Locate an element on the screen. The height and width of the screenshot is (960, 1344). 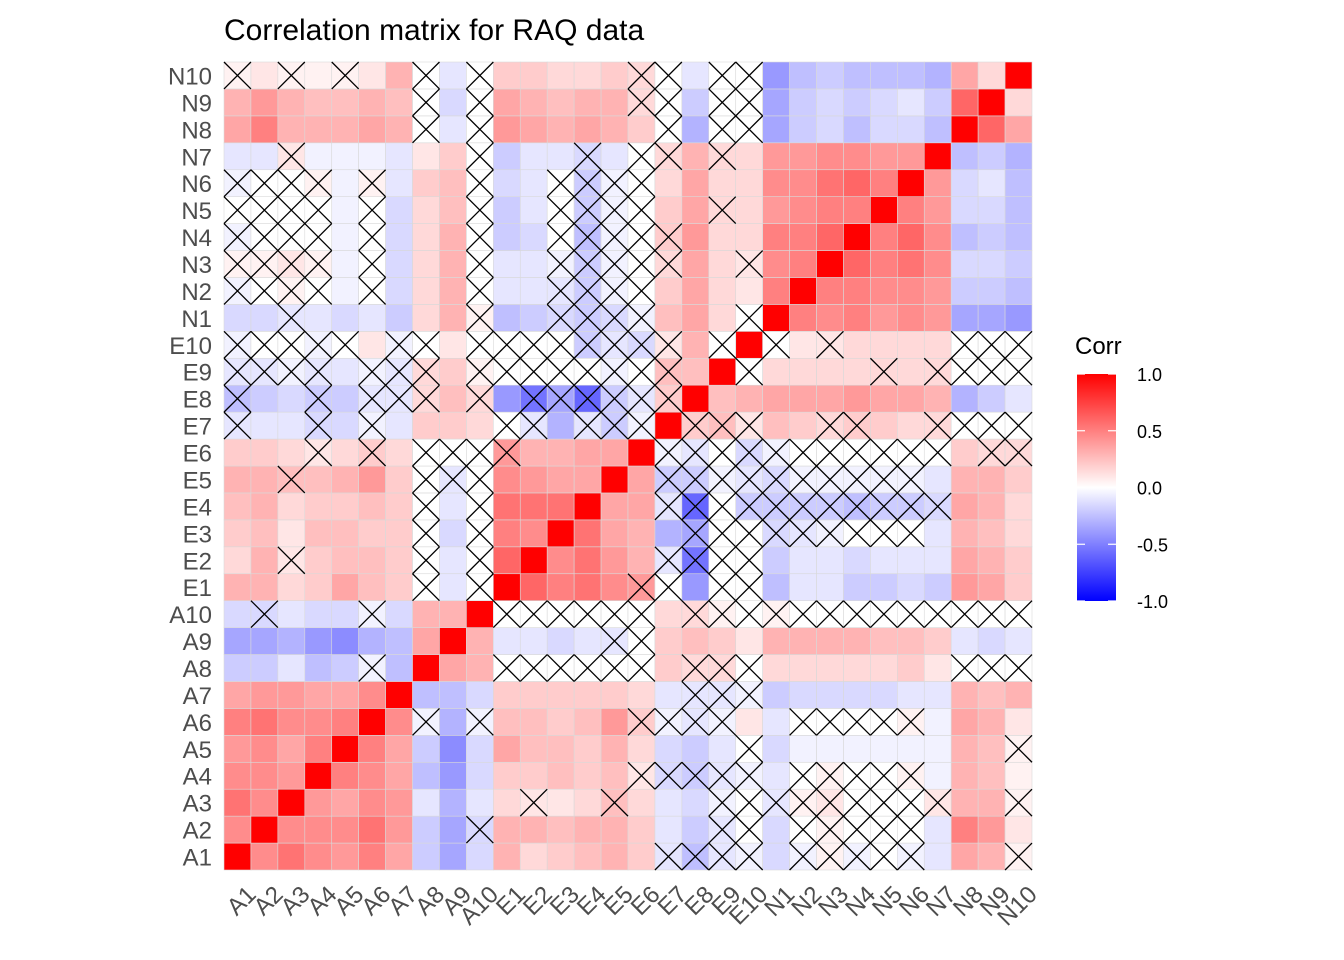
cell-N4-N9 is located at coordinates (991, 237).